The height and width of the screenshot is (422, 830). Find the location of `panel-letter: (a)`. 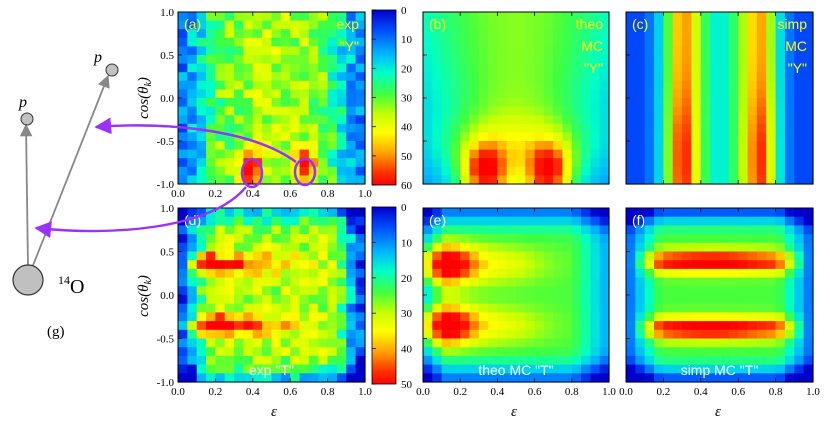

panel-letter: (a) is located at coordinates (192, 24).